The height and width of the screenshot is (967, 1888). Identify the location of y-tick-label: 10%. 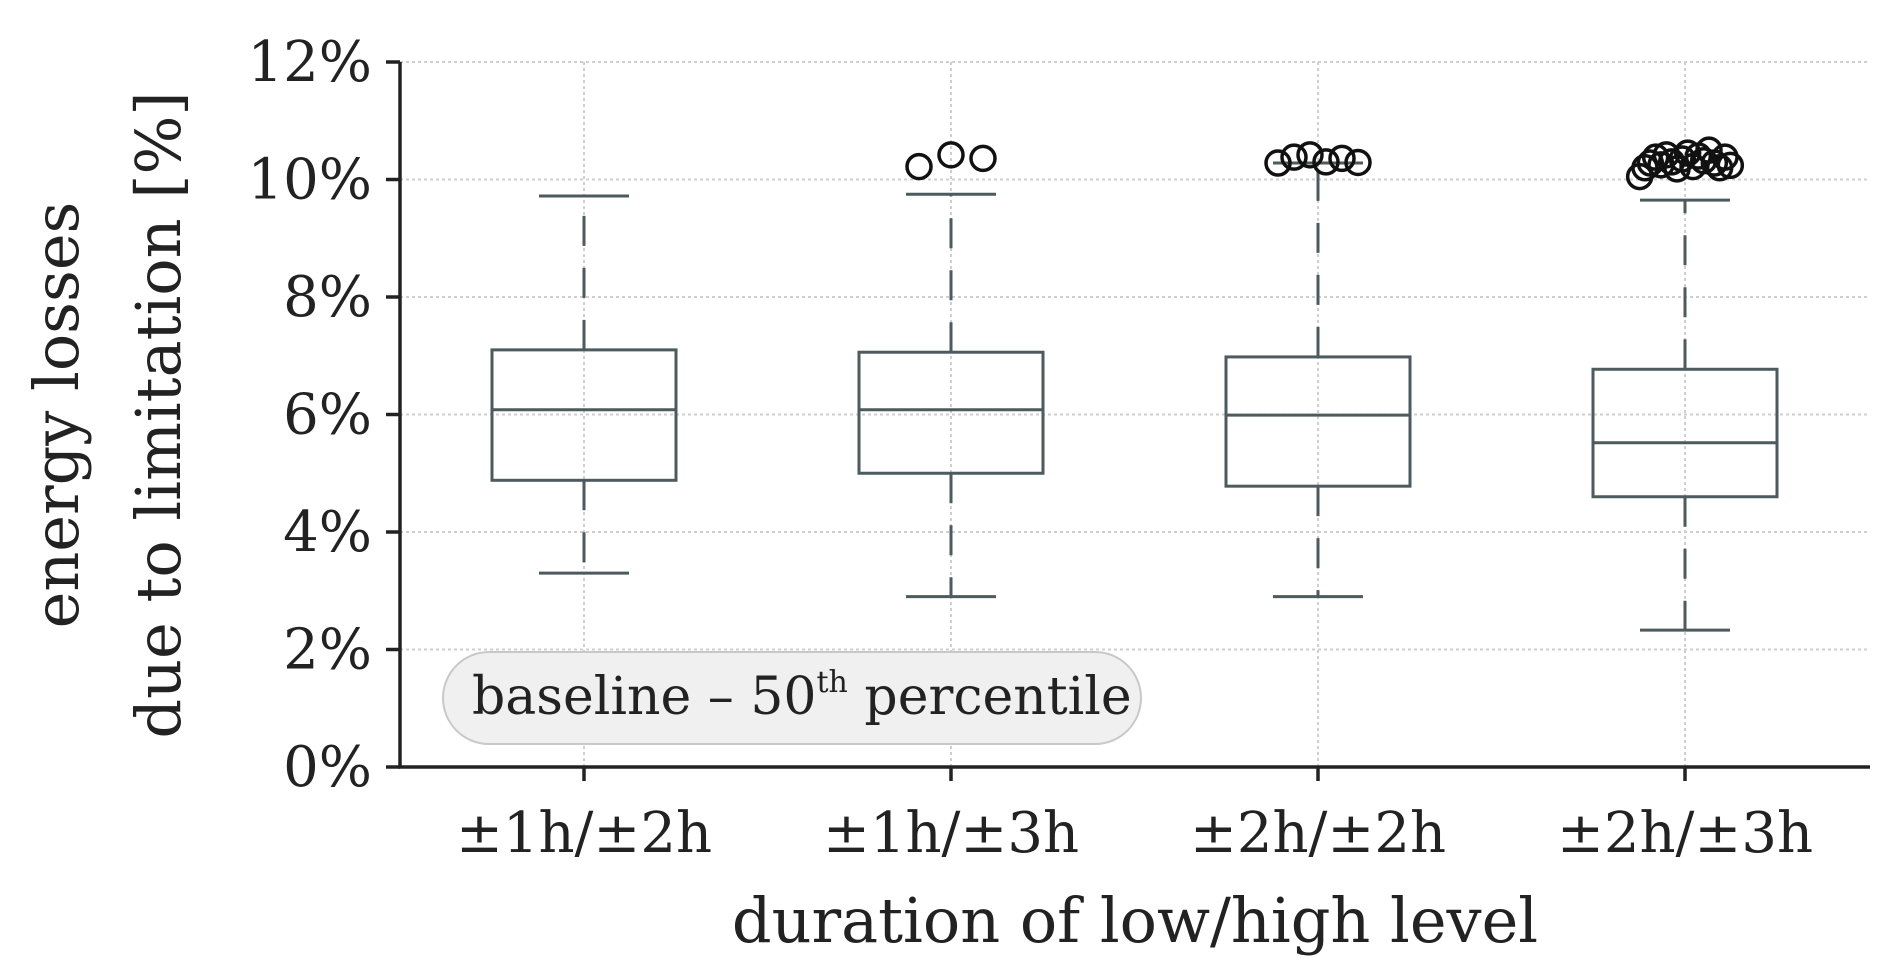
(310, 180).